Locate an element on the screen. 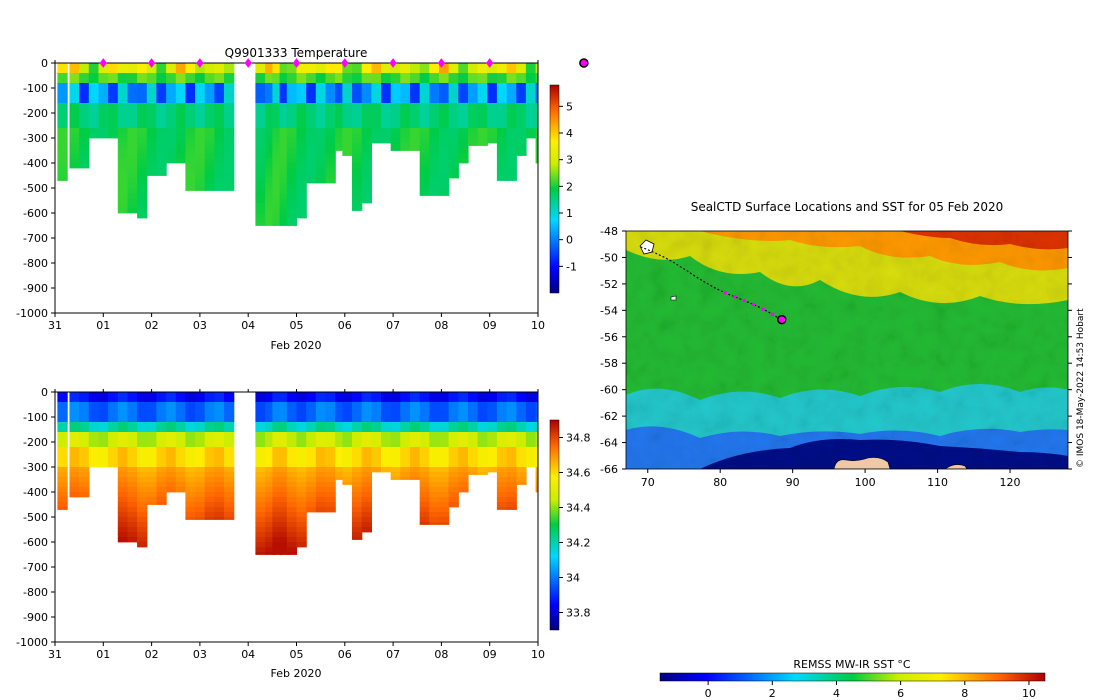 This screenshot has height=700, width=1100. sst-colorbar-label: REMSS MW-IR SST °C is located at coordinates (852, 664).